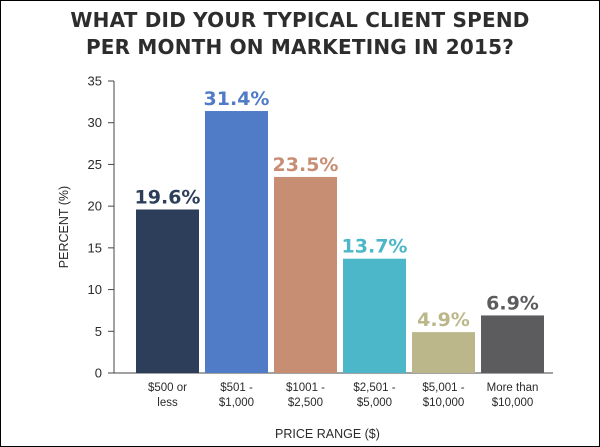 The width and height of the screenshot is (600, 447). I want to click on category-label-4-line-2: $5,000, so click(374, 403).